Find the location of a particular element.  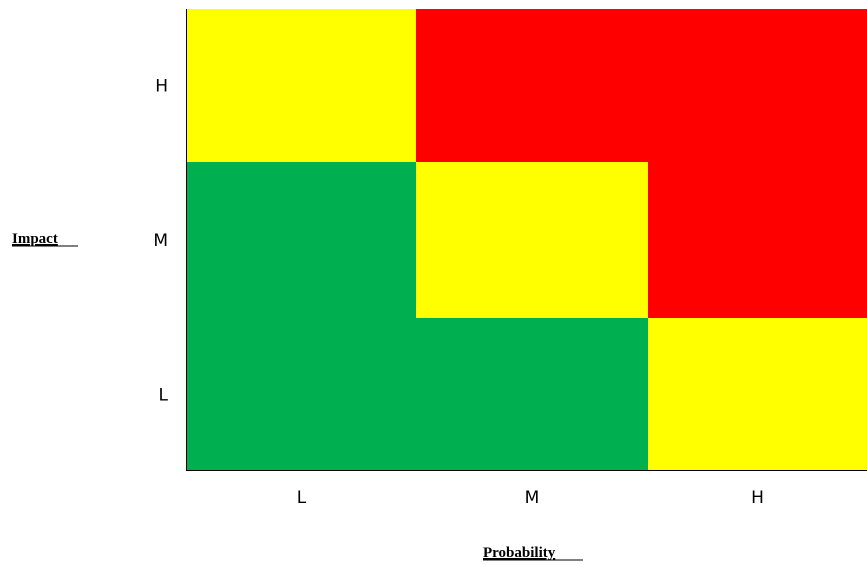

y-tick-label-m: M is located at coordinates (160, 241).